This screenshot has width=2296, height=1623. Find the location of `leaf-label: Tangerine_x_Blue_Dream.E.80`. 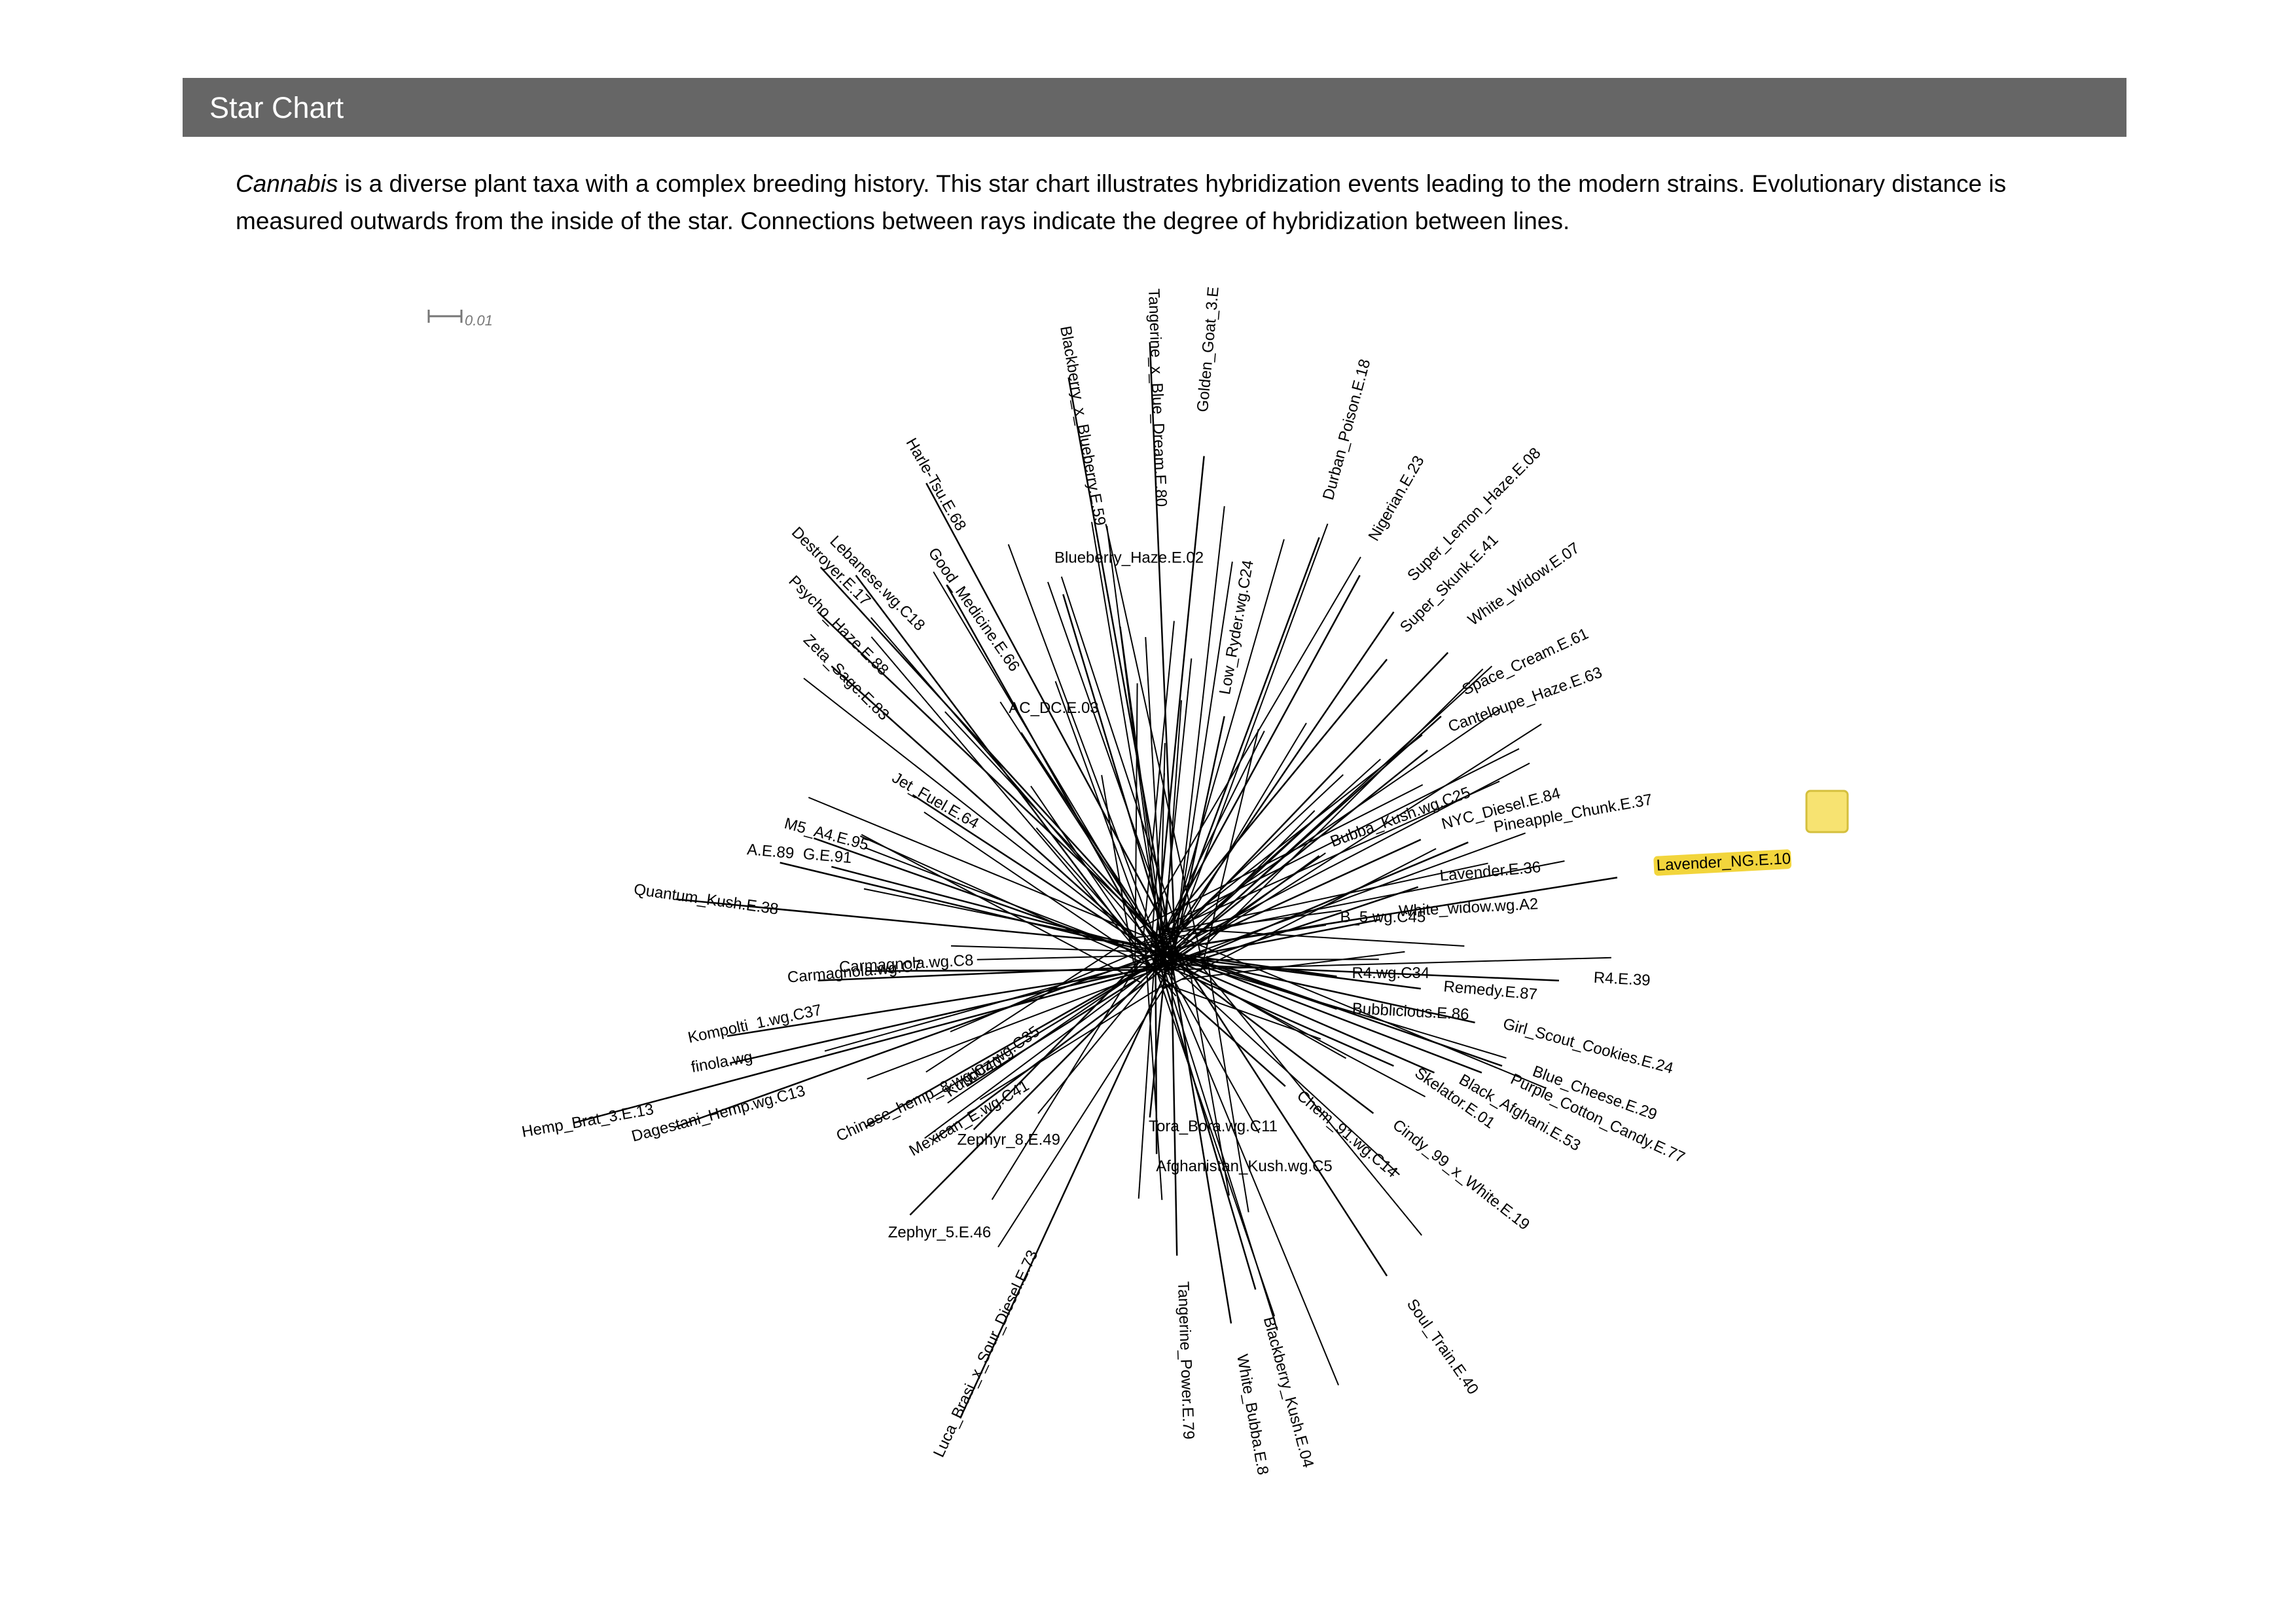

leaf-label: Tangerine_x_Blue_Dream.E.80 is located at coordinates (1157, 397).